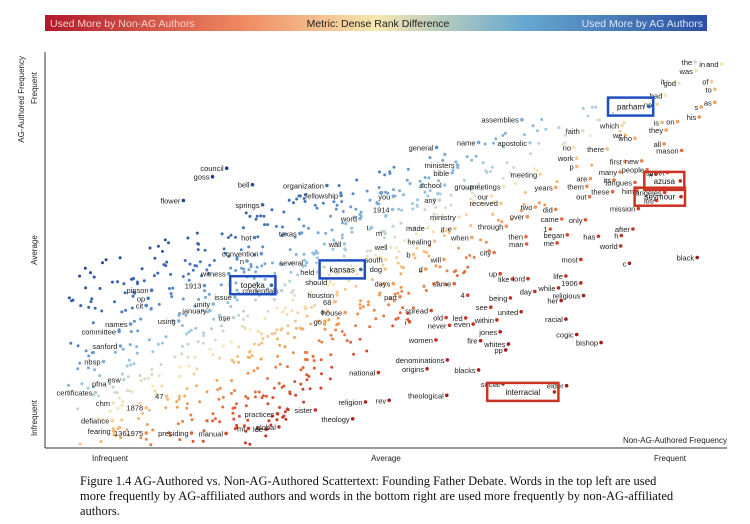 Image resolution: width=750 pixels, height=524 pixels. Describe the element at coordinates (413, 369) in the screenshot. I see `term-label: origins` at that location.